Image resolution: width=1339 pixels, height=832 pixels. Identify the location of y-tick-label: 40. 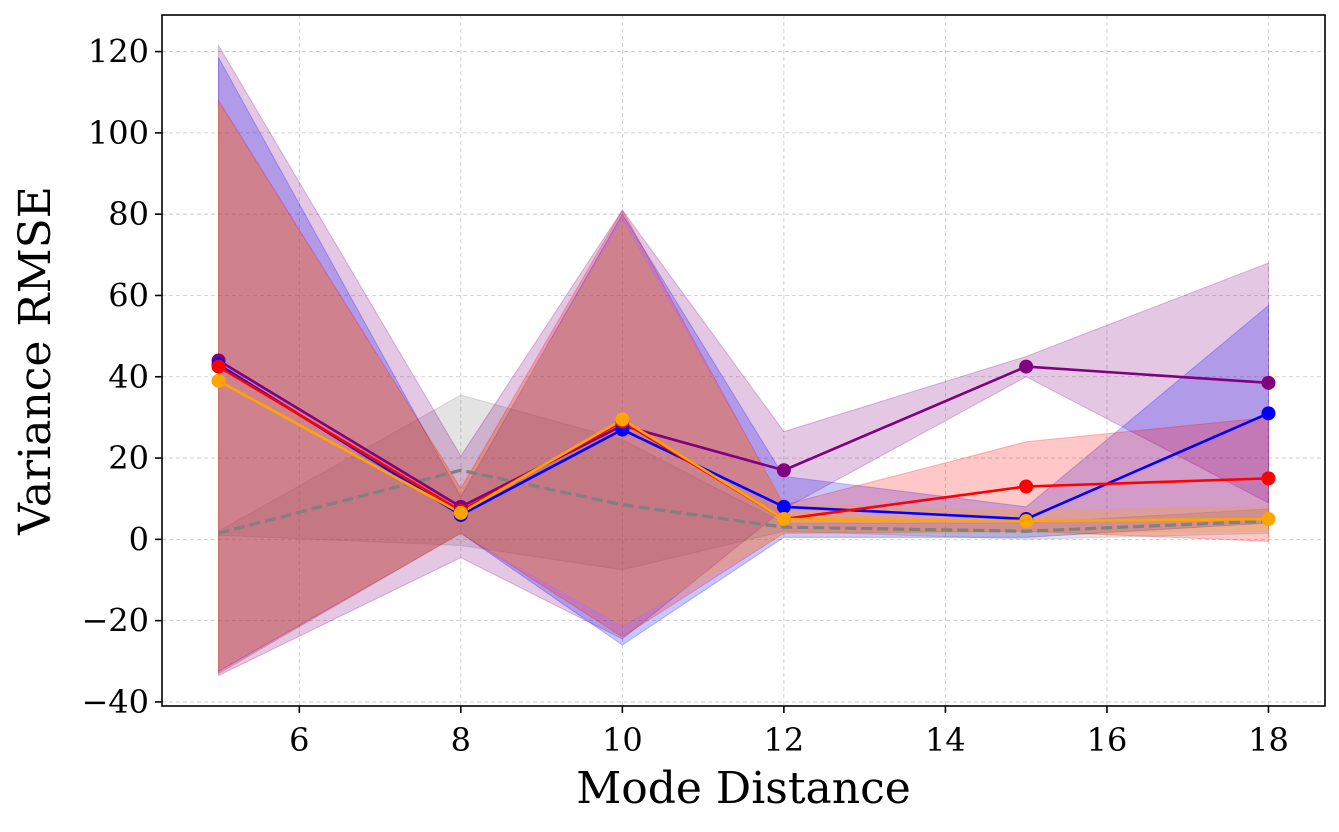
(128, 377).